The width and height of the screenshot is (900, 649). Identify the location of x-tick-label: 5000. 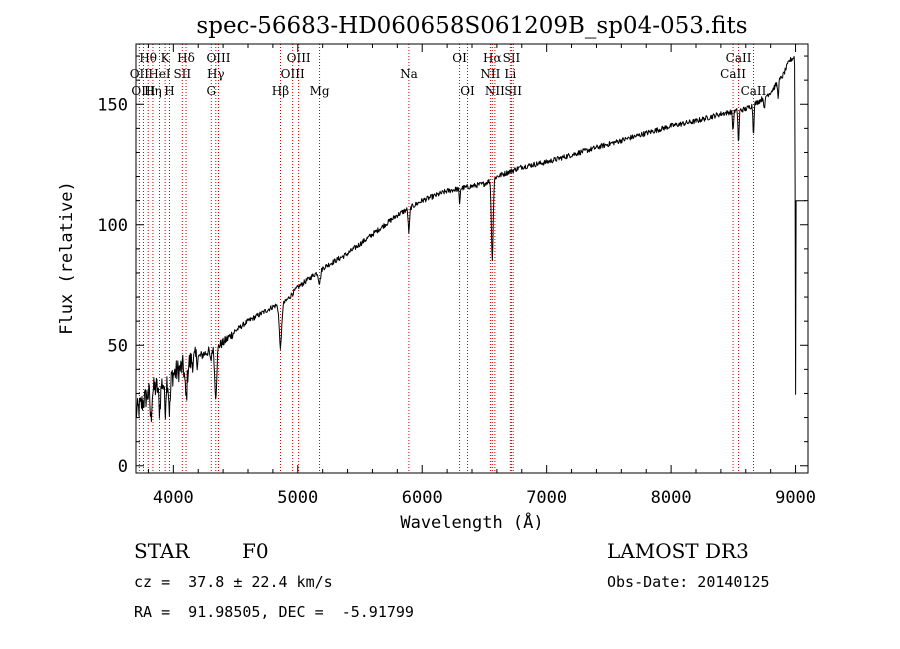
(297, 498).